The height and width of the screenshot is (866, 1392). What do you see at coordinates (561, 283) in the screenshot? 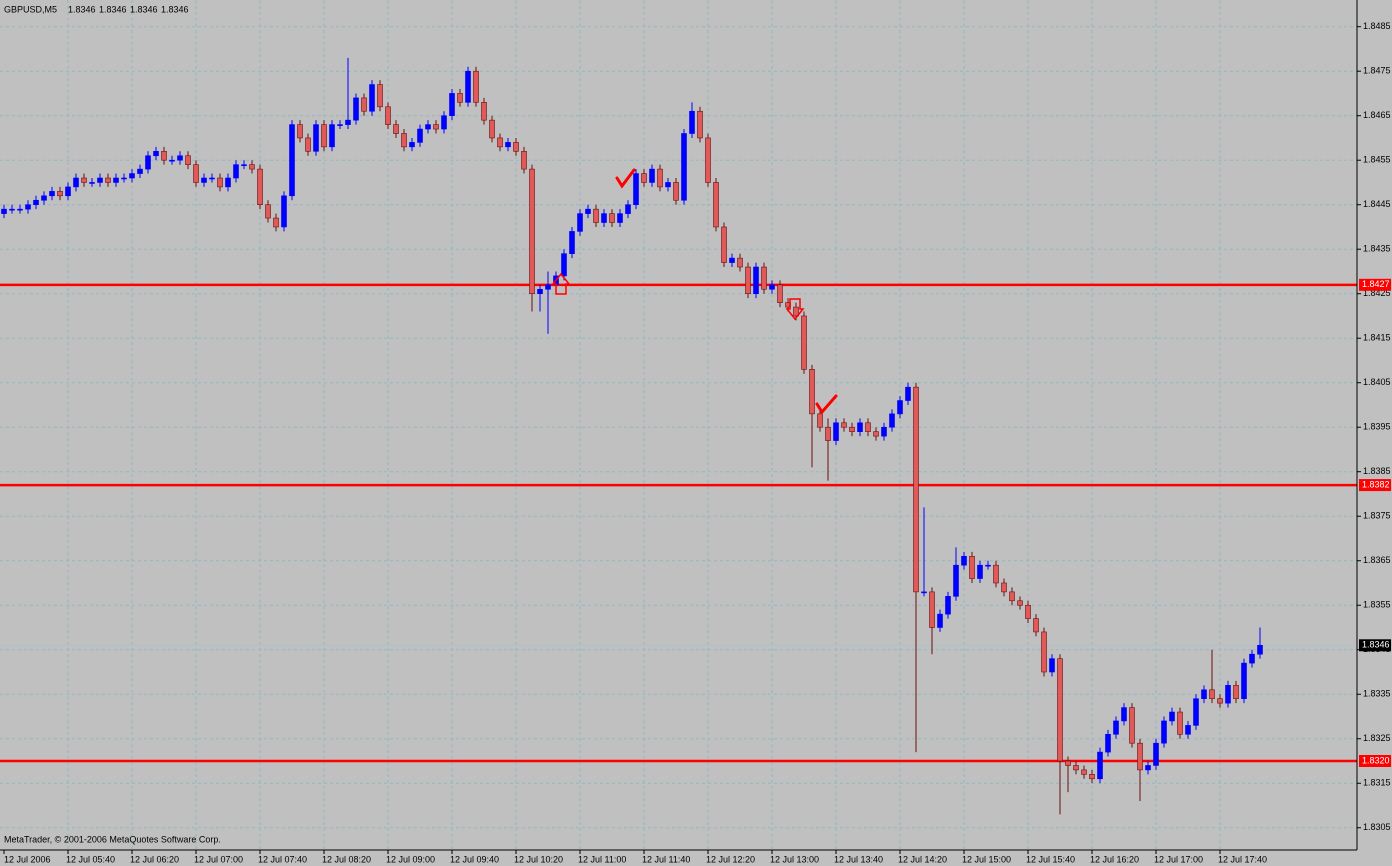
I see `buy-arrow` at bounding box center [561, 283].